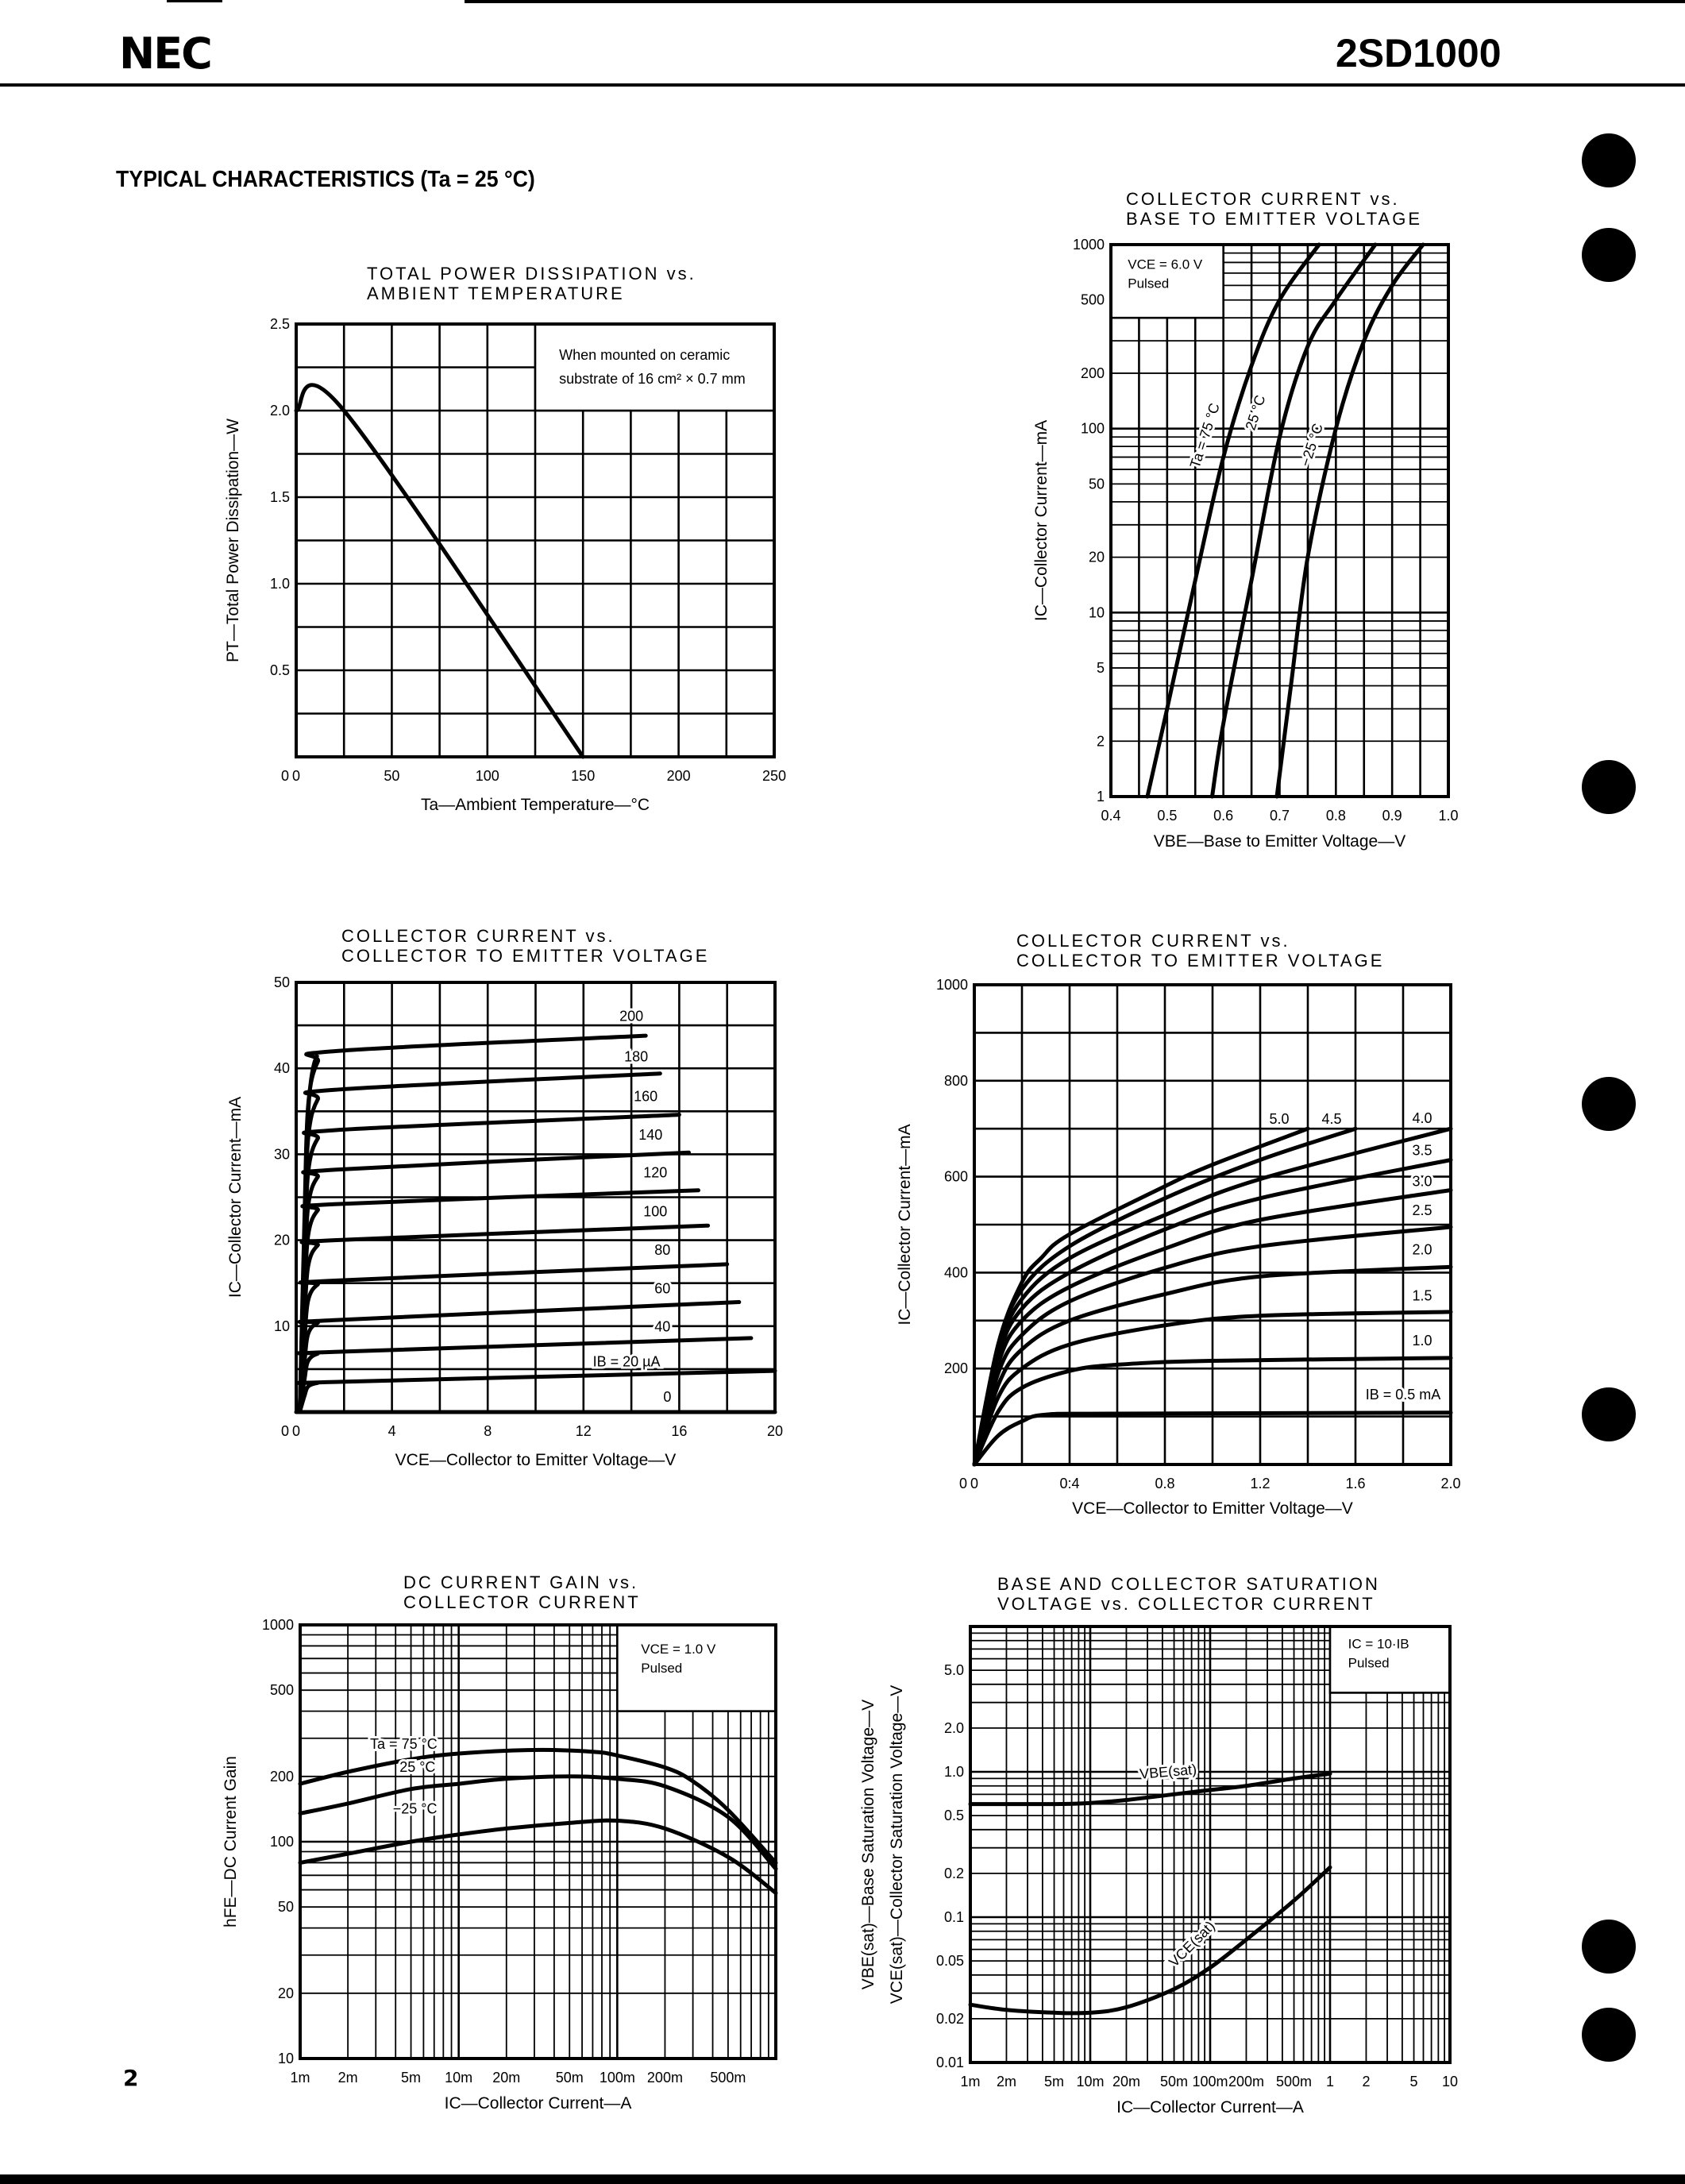  I want to click on y-tick-label: 5, so click(1101, 668).